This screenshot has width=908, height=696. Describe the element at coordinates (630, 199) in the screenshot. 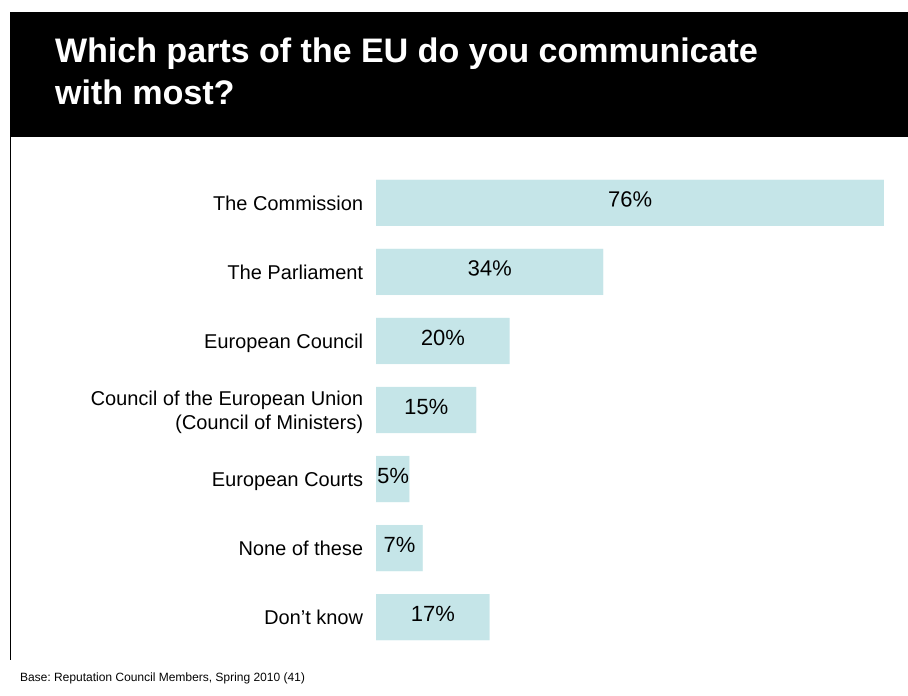

I see `data-label: 76%` at that location.